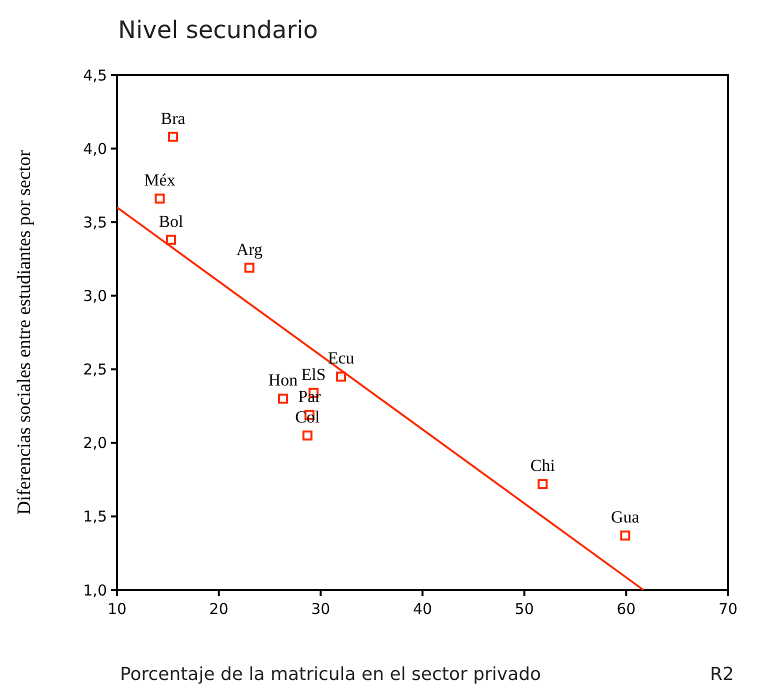 The height and width of the screenshot is (686, 760). Describe the element at coordinates (24, 332) in the screenshot. I see `y-axis-title: Diferencias sociales entre estudiantes por sector` at that location.